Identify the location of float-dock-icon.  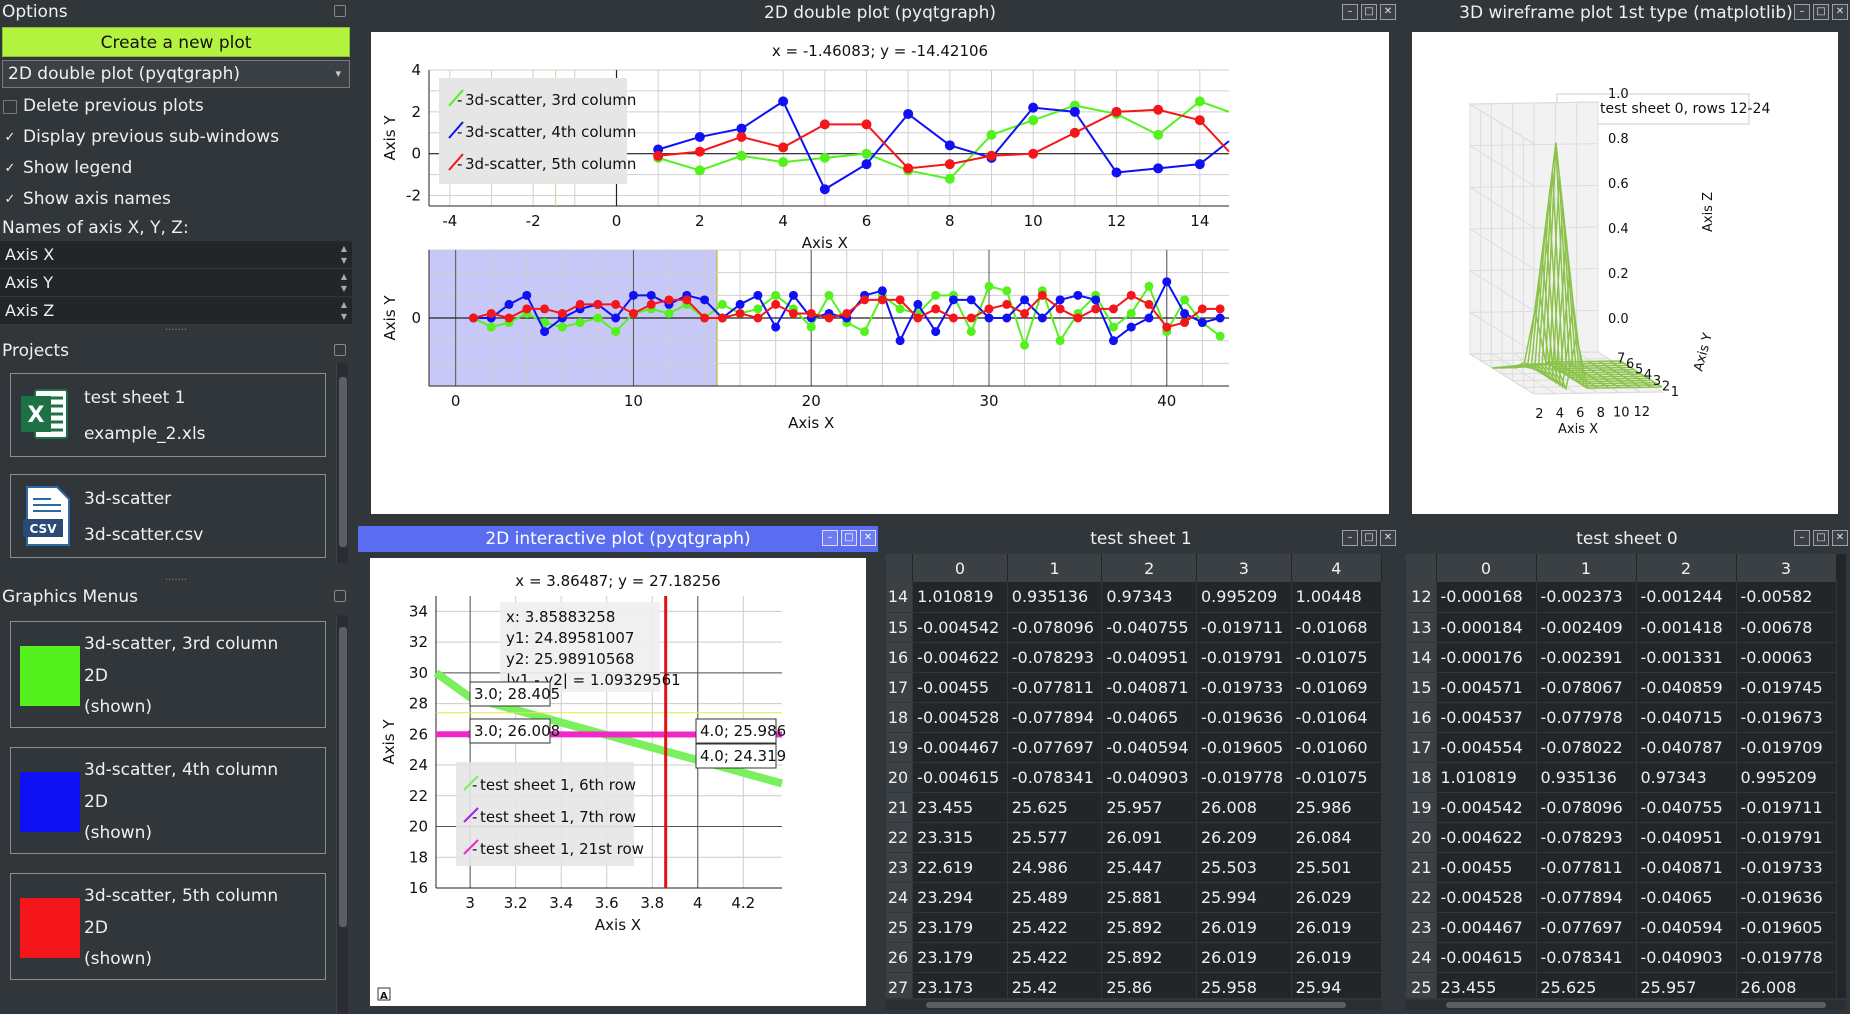
(340, 11).